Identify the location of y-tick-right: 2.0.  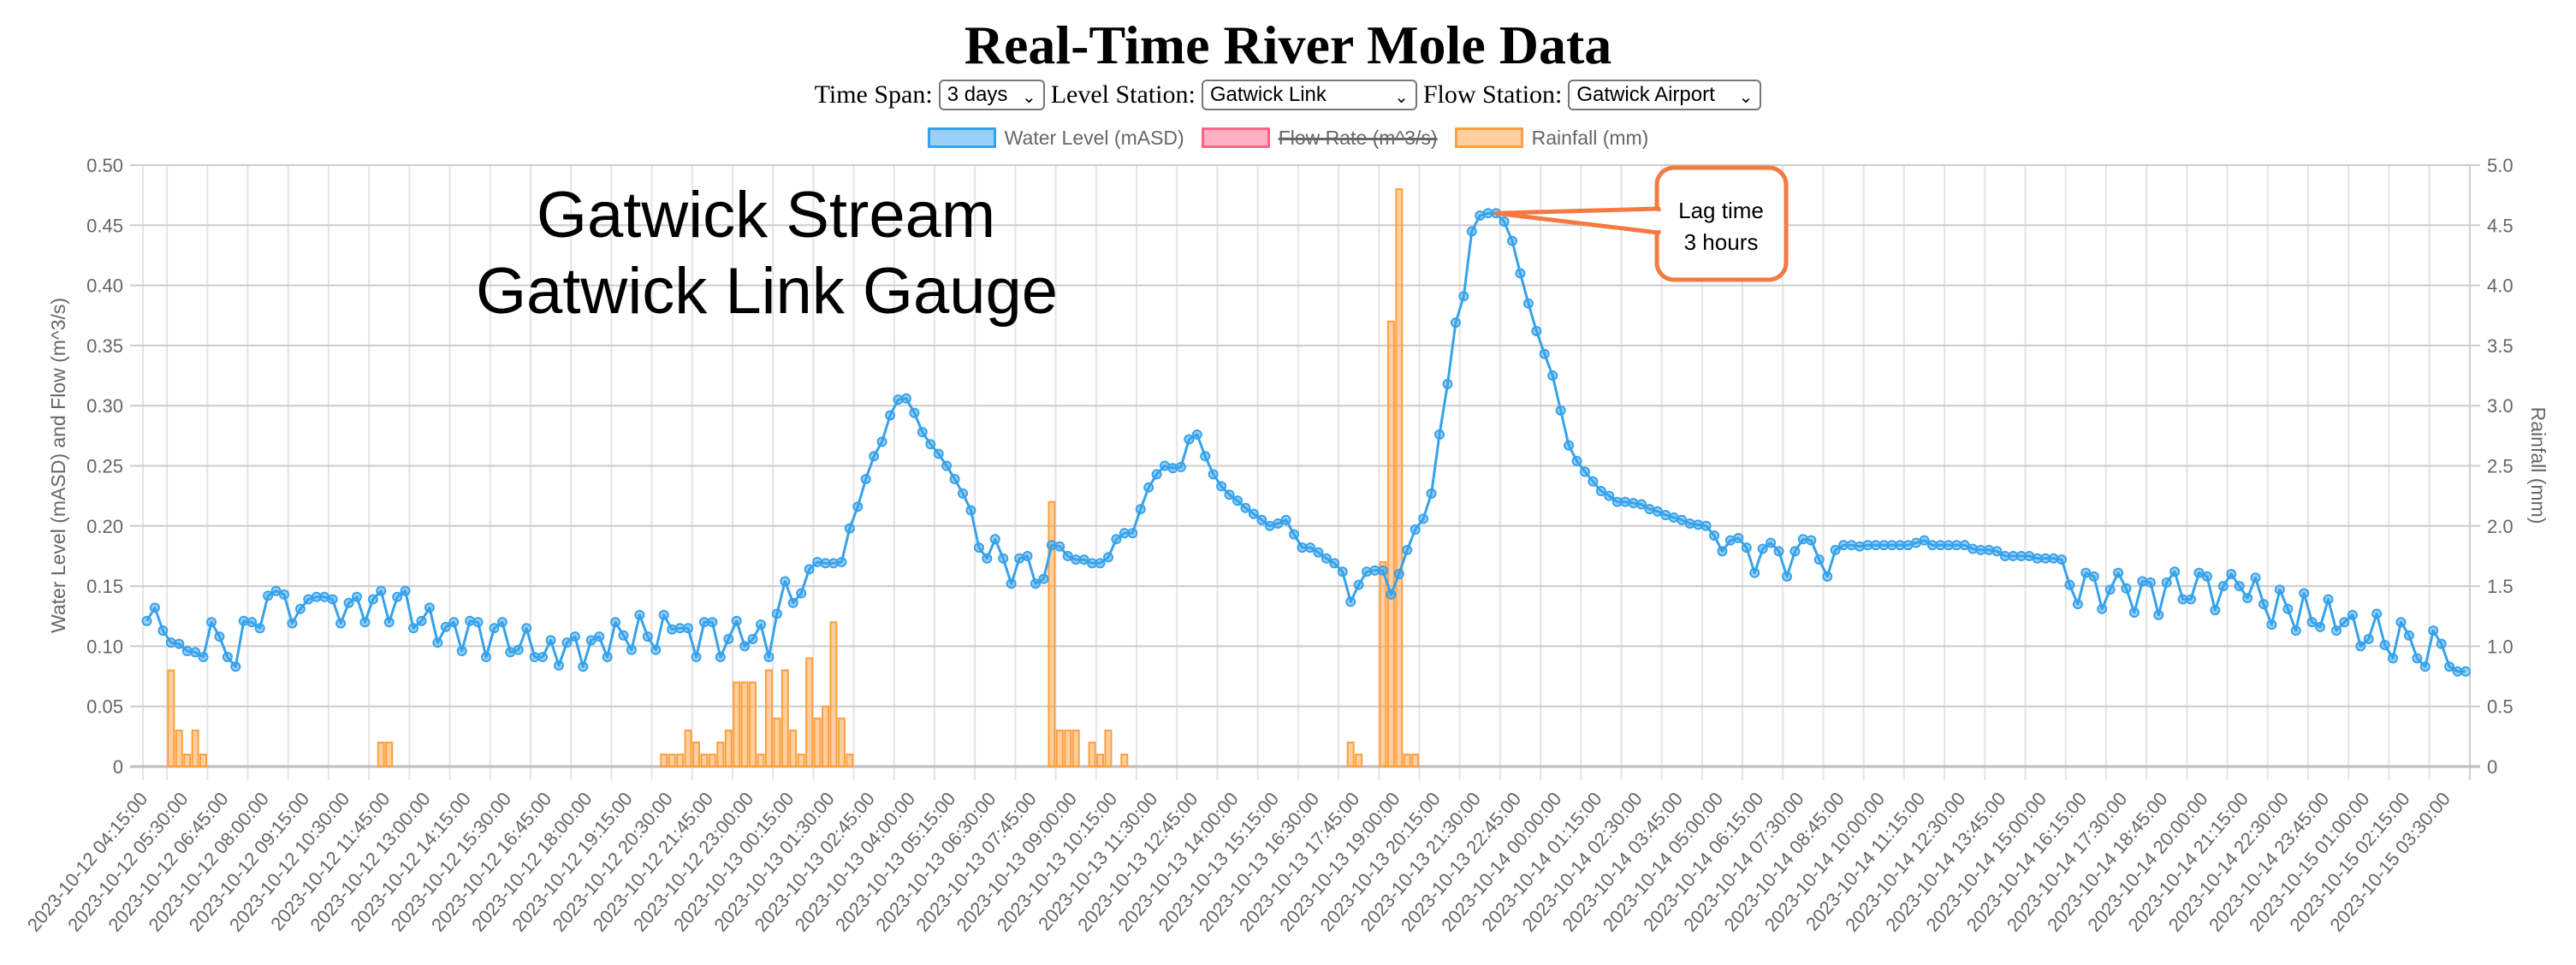
(2500, 527).